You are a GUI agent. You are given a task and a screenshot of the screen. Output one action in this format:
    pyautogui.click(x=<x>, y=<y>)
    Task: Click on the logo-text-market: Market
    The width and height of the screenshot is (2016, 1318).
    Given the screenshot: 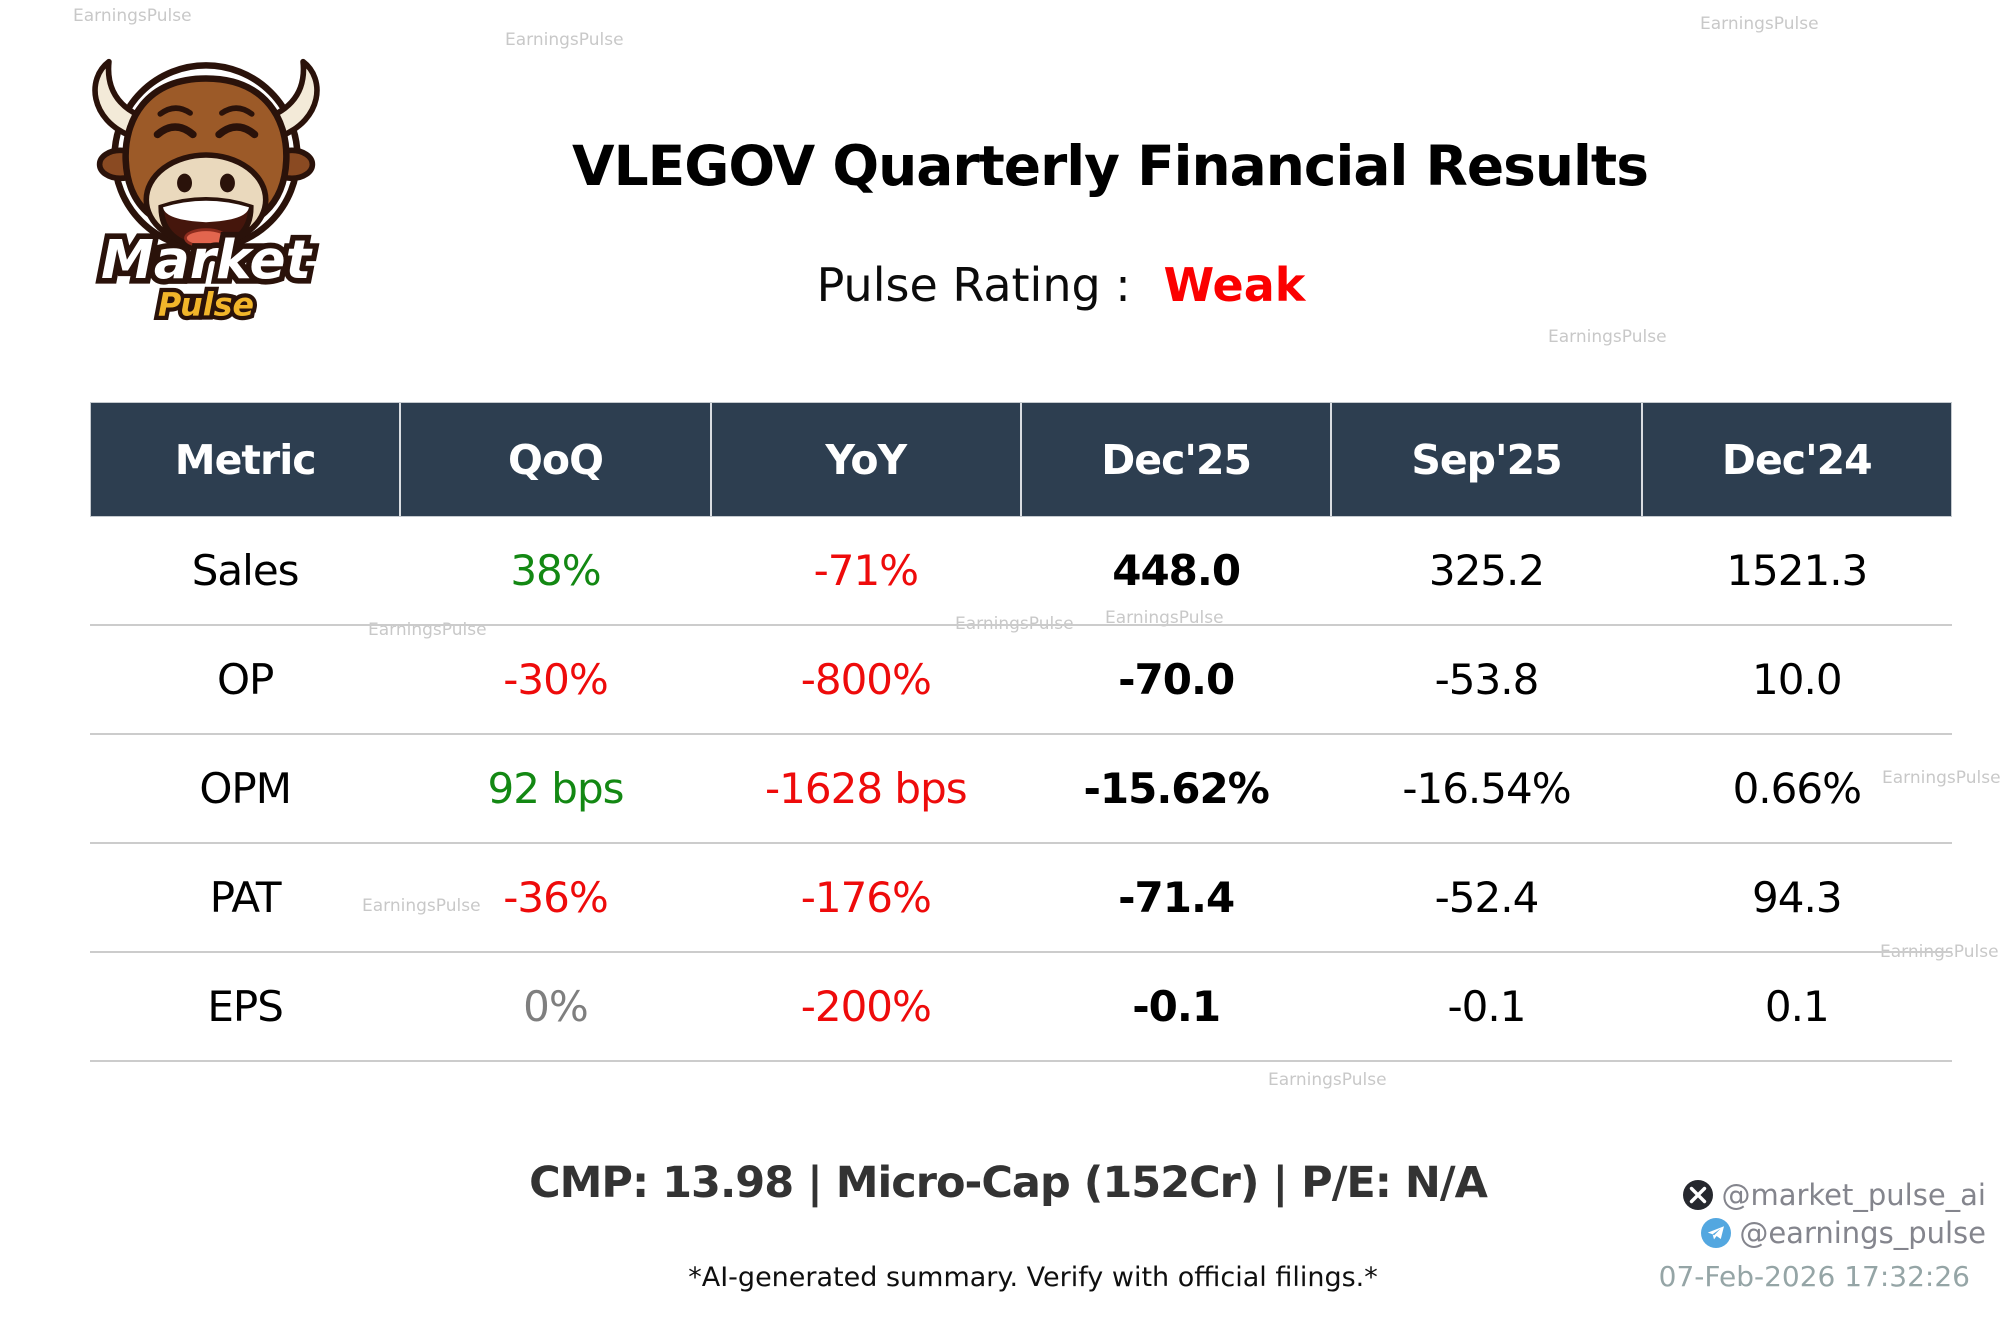 What is the action you would take?
    pyautogui.click(x=207, y=260)
    